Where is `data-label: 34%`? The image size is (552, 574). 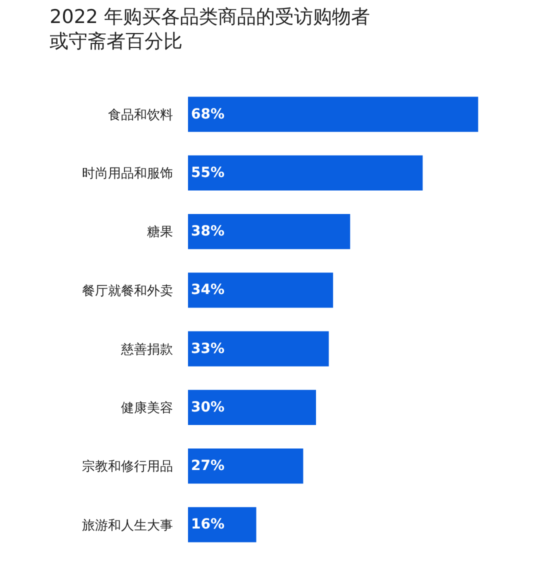 data-label: 34% is located at coordinates (208, 290).